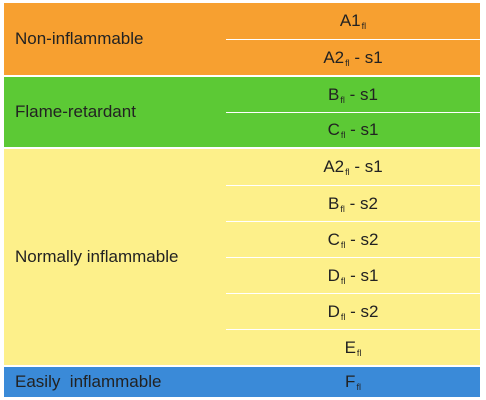 The height and width of the screenshot is (400, 486). I want to click on group-label: Flame-retardant, so click(75, 111).